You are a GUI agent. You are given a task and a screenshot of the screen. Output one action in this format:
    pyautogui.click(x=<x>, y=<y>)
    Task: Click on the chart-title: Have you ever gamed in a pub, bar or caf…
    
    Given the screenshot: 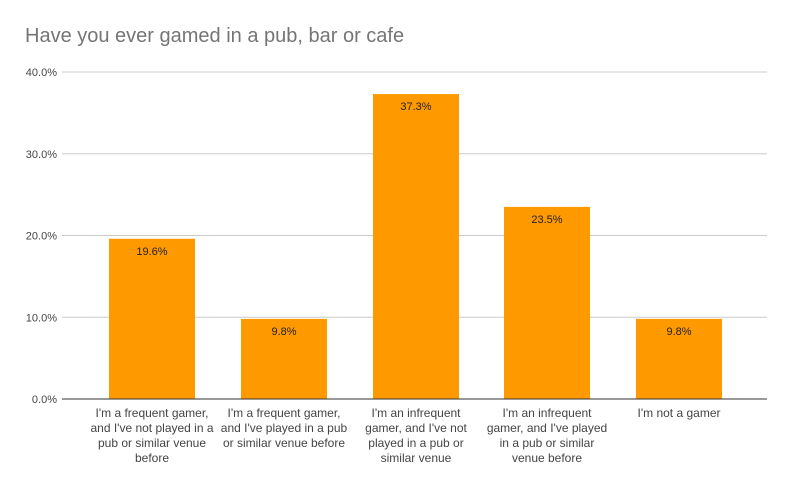 What is the action you would take?
    pyautogui.click(x=215, y=36)
    